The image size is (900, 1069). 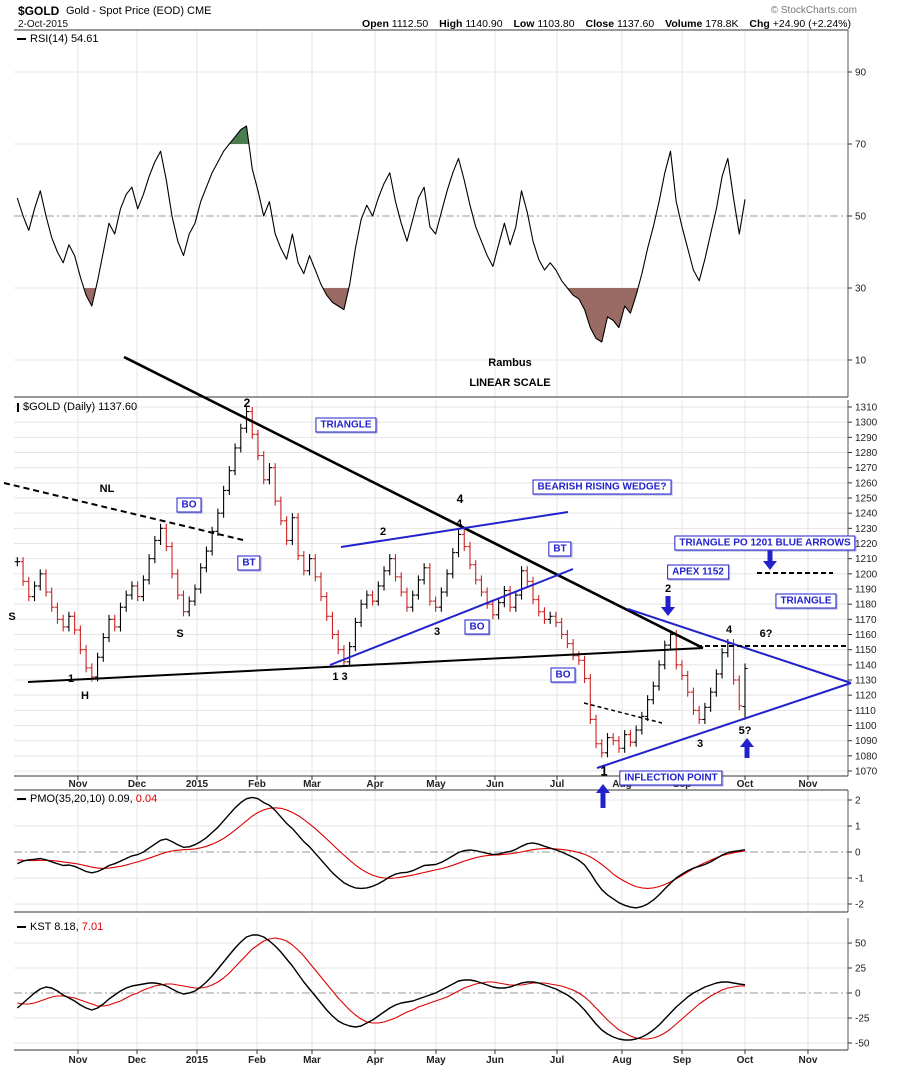 I want to click on svg-text: 1220, so click(x=866, y=544).